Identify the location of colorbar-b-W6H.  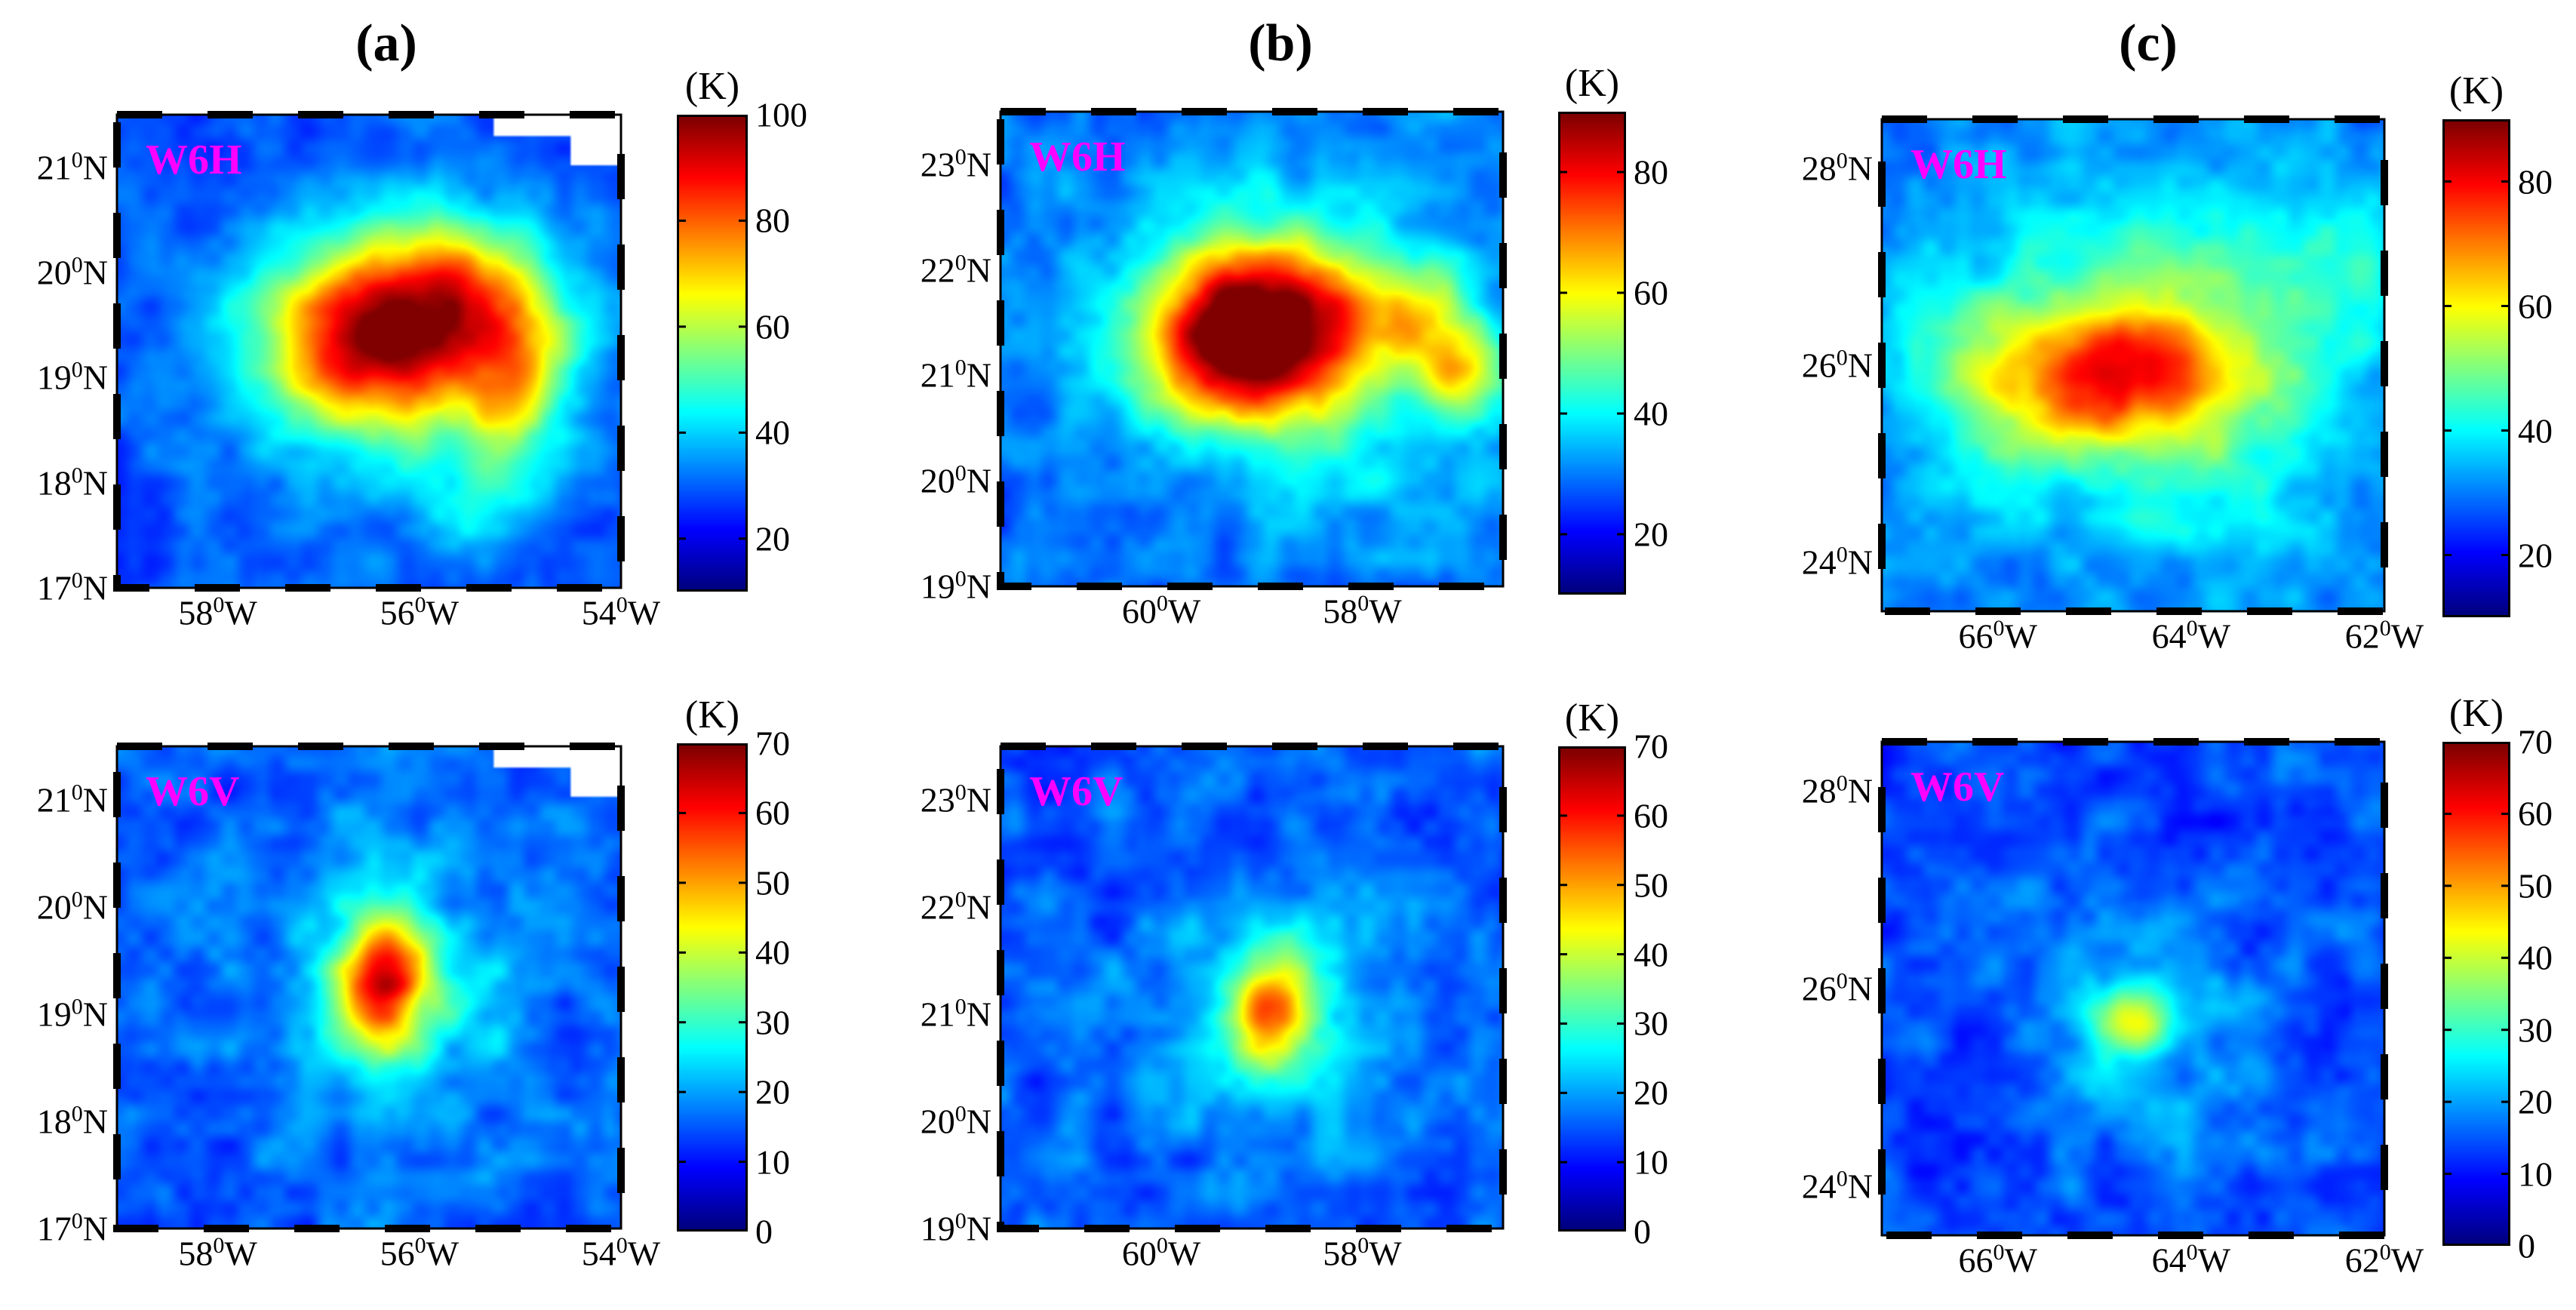
(1592, 353).